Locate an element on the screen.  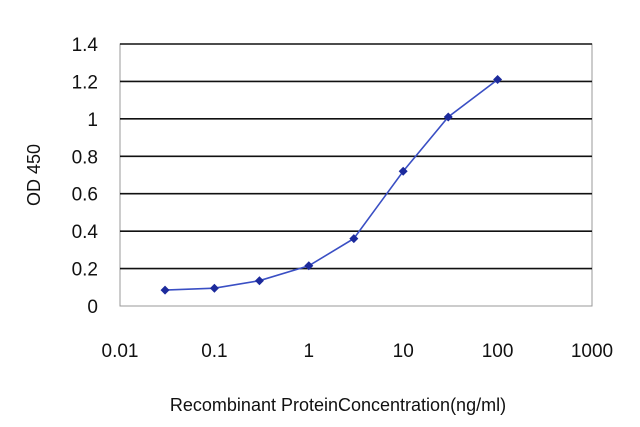
y-tick-label: 1.2 is located at coordinates (85, 82).